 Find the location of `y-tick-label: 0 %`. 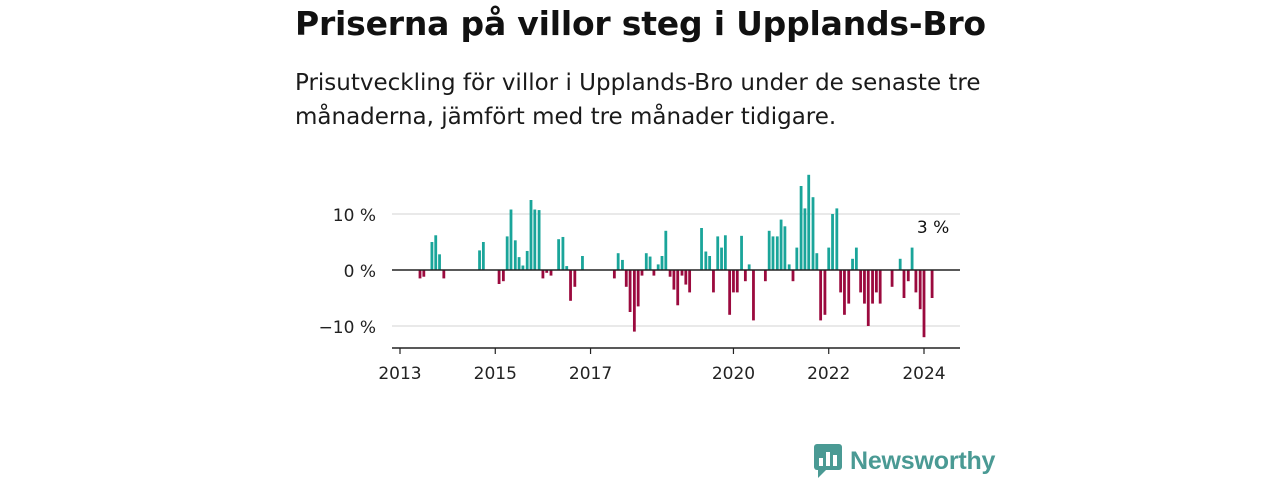

y-tick-label: 0 % is located at coordinates (360, 272).